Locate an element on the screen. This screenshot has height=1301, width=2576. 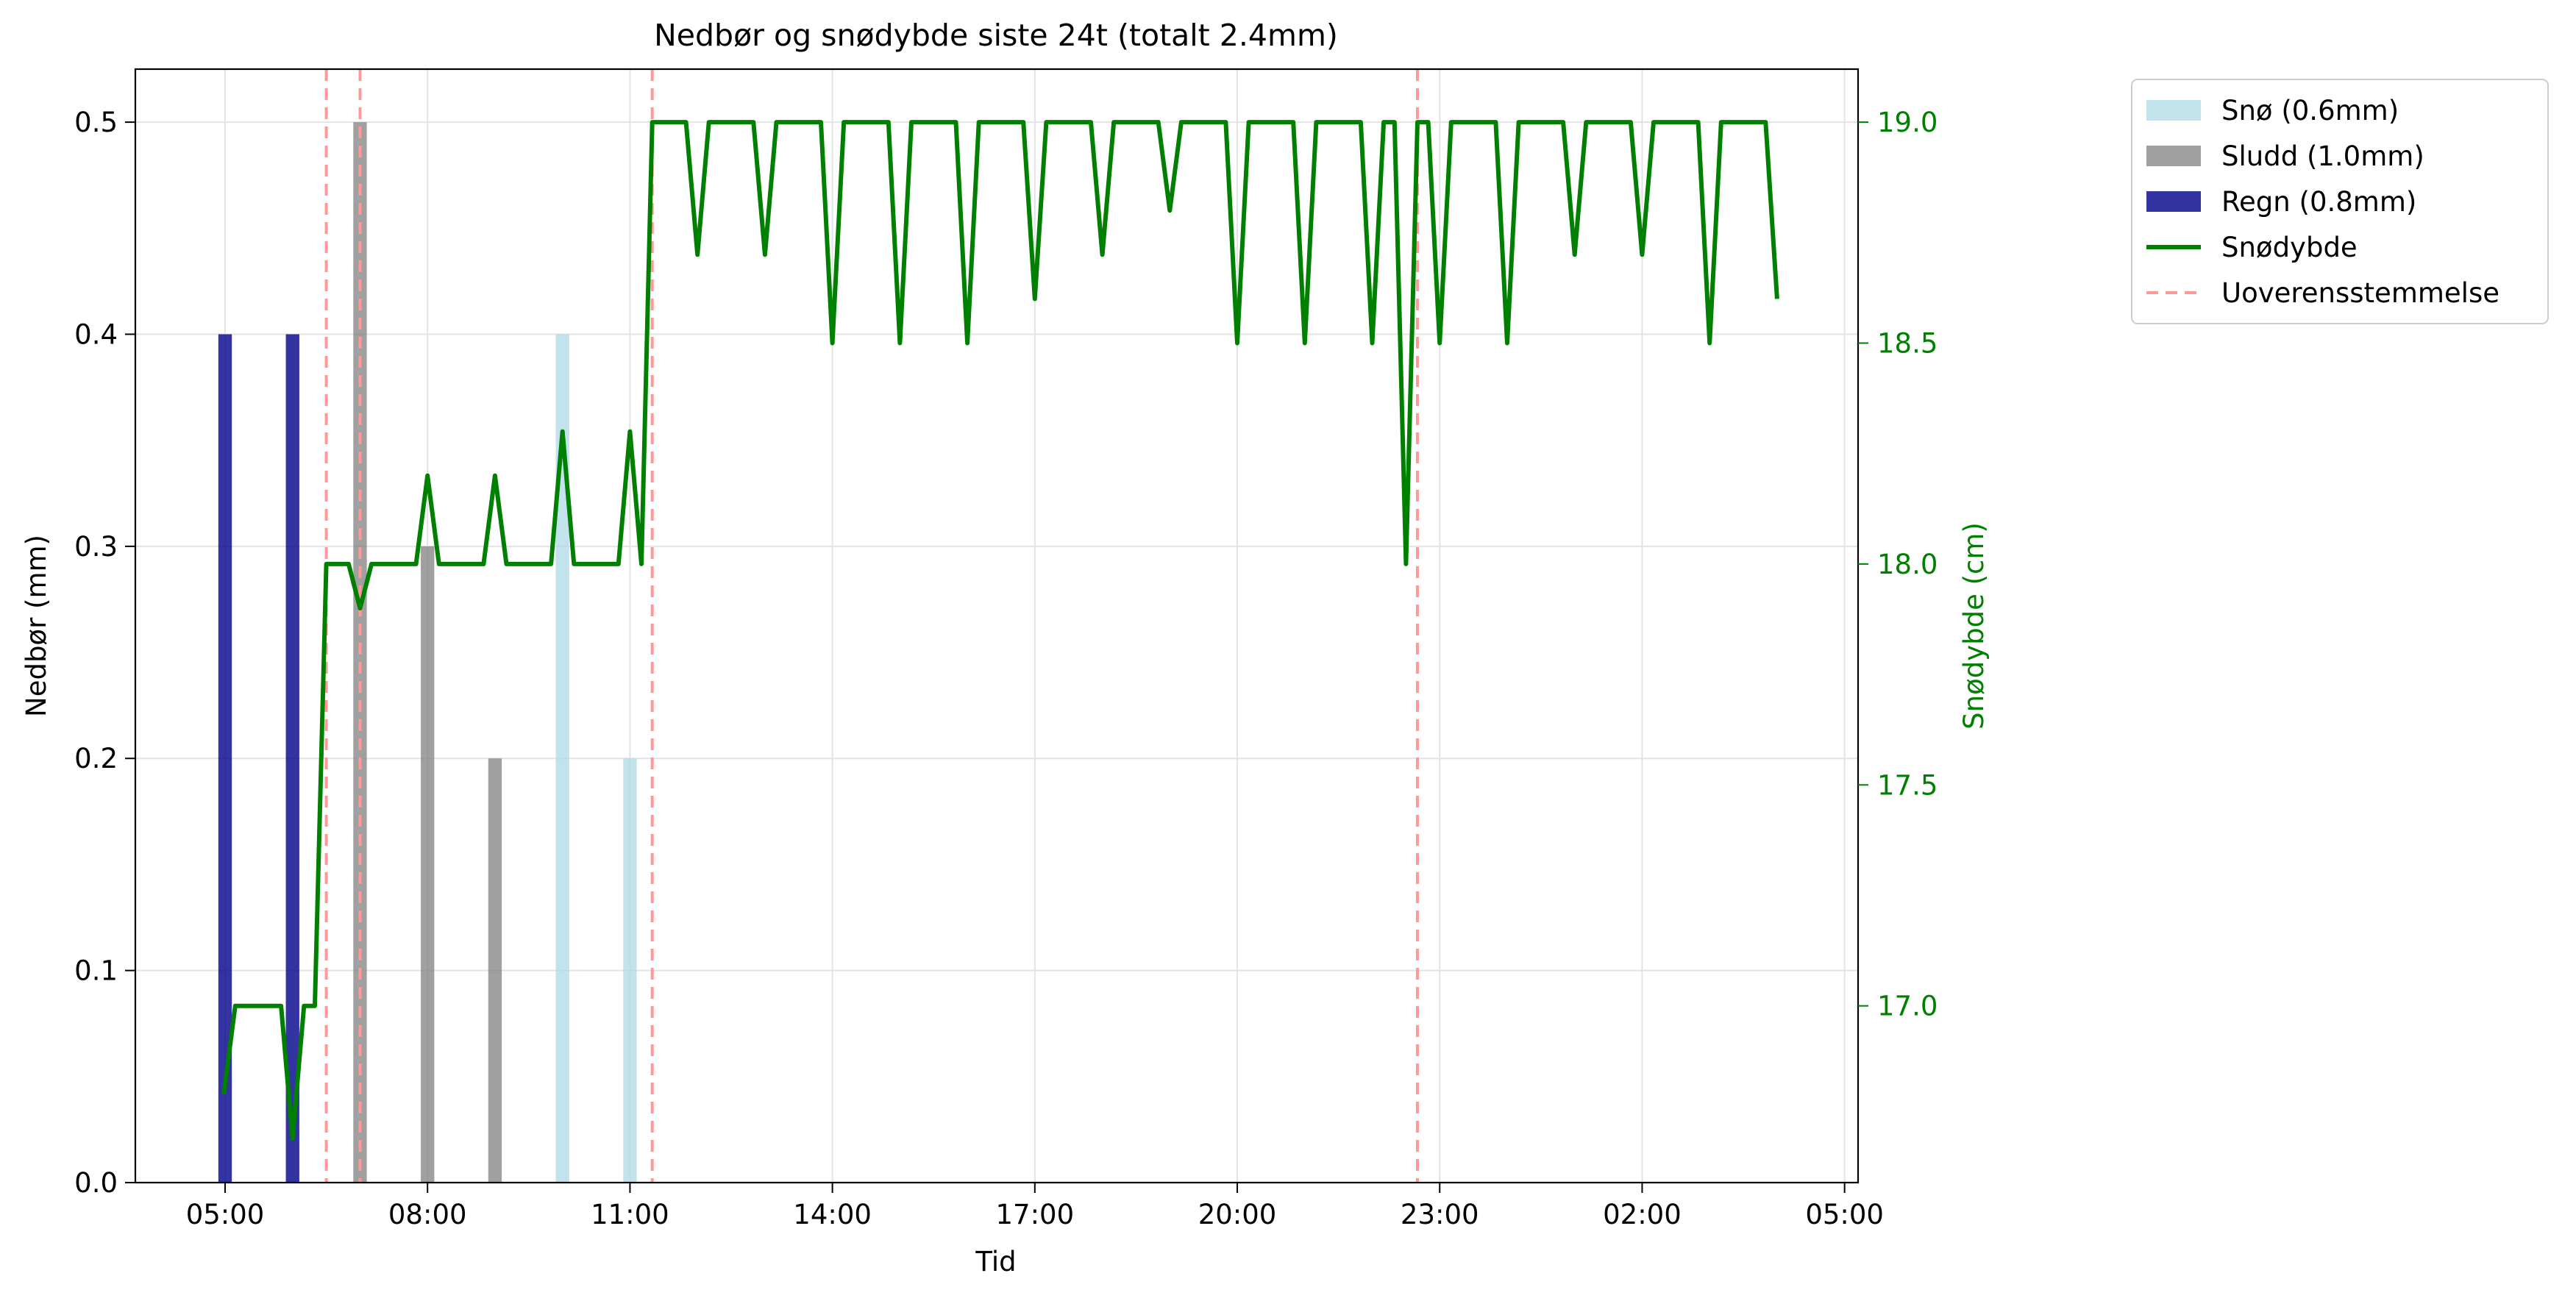
y-right-tick-label: 18.0 is located at coordinates (1907, 564).